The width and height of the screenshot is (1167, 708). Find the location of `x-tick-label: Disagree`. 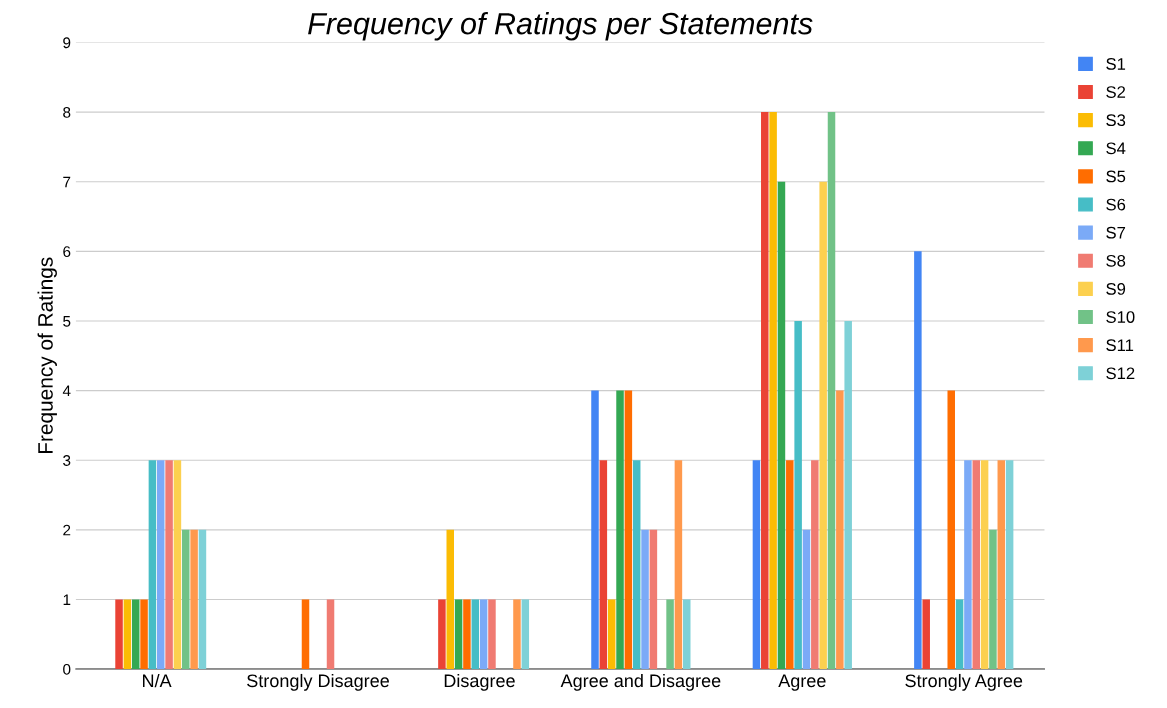

x-tick-label: Disagree is located at coordinates (479, 682).